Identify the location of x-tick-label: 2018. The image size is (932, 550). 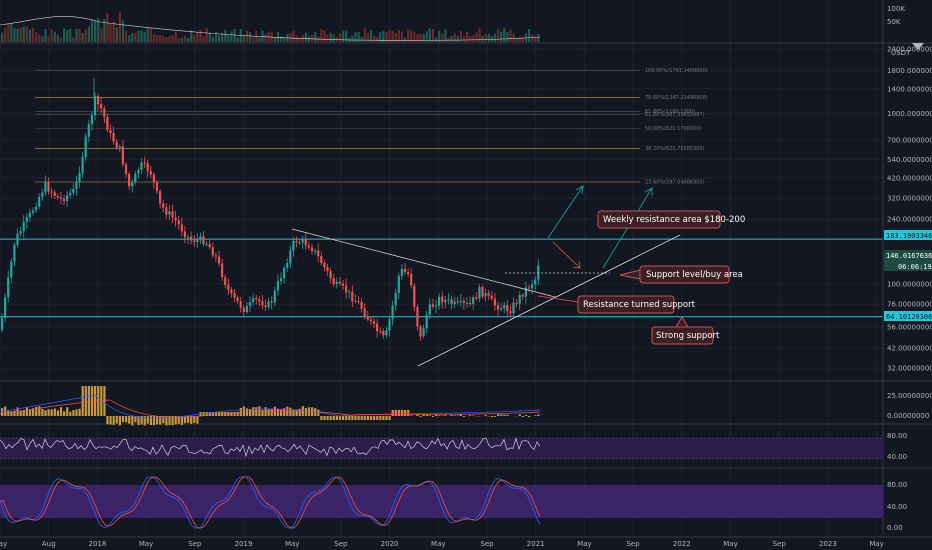
(97, 544).